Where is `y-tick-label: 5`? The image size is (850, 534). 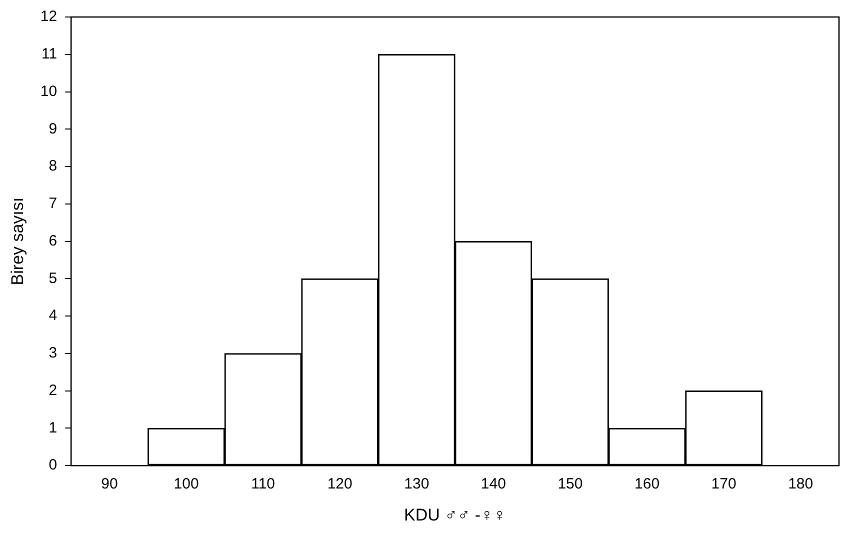
y-tick-label: 5 is located at coordinates (53, 278).